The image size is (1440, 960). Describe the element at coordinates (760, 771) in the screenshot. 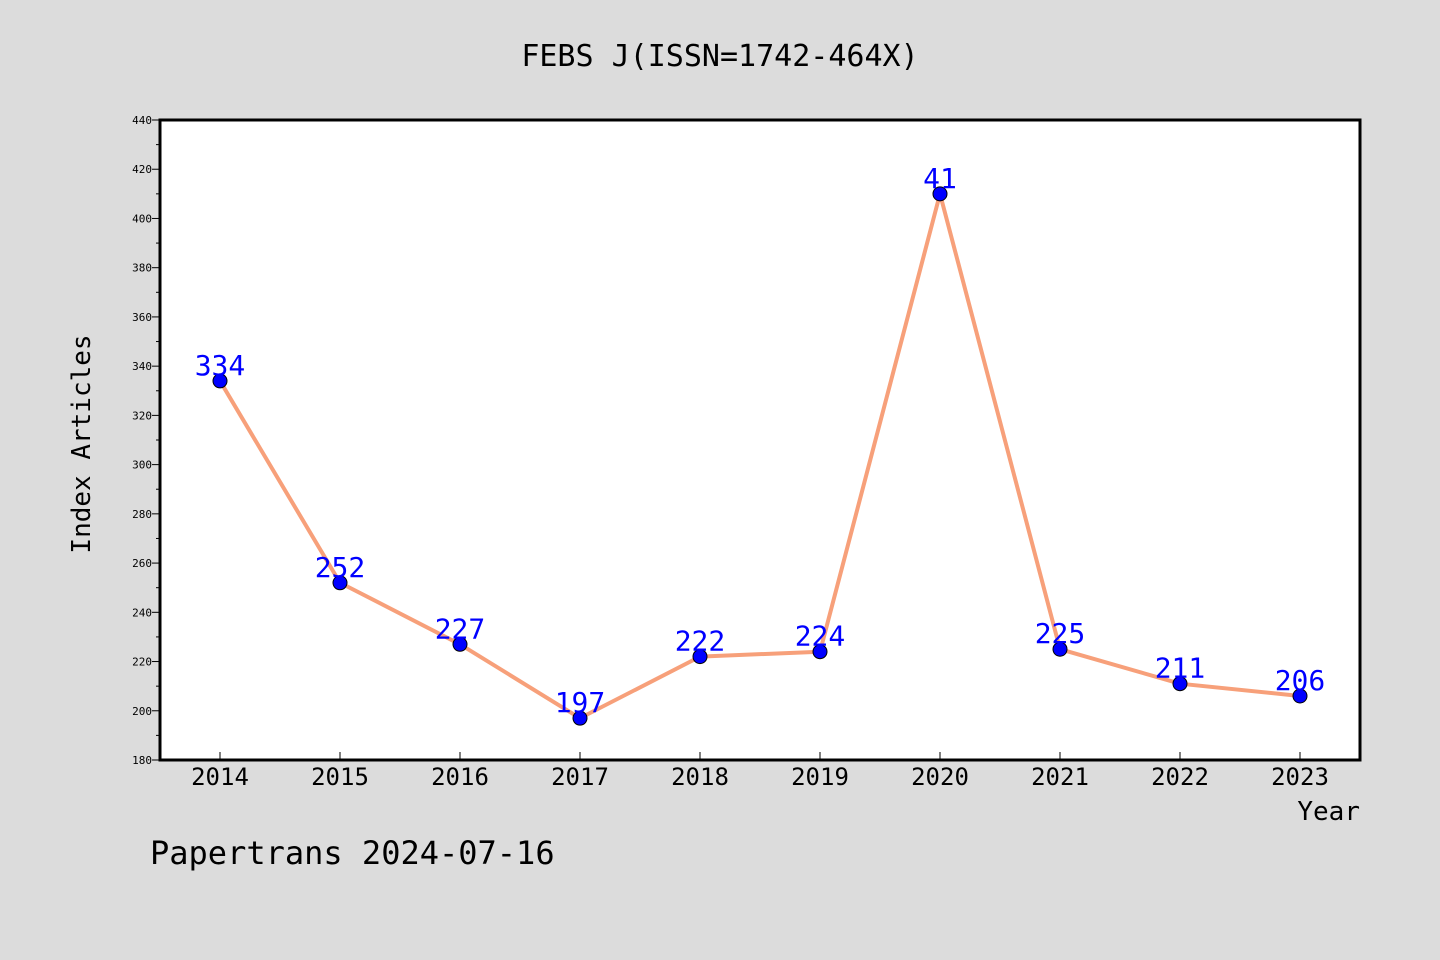

I see `x-axis: 2014 2015 2016 2017 2018 2019 2020 2021 2022 2023` at that location.